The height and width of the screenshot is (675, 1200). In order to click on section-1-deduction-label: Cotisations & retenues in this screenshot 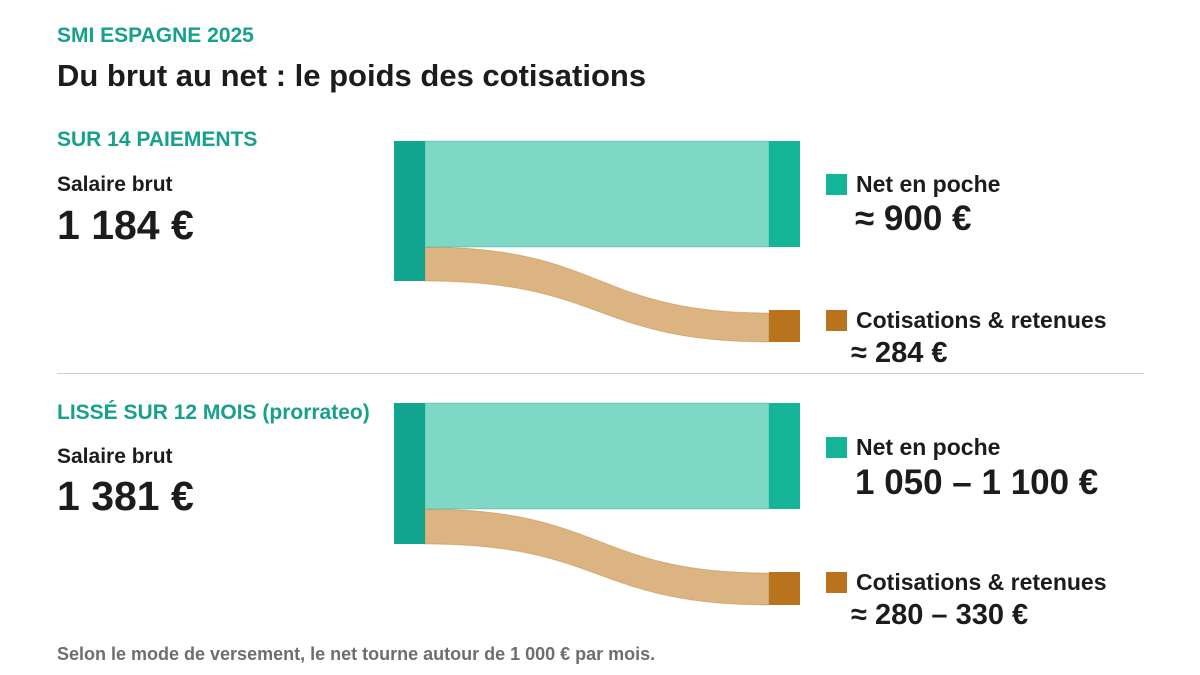, I will do `click(981, 320)`.